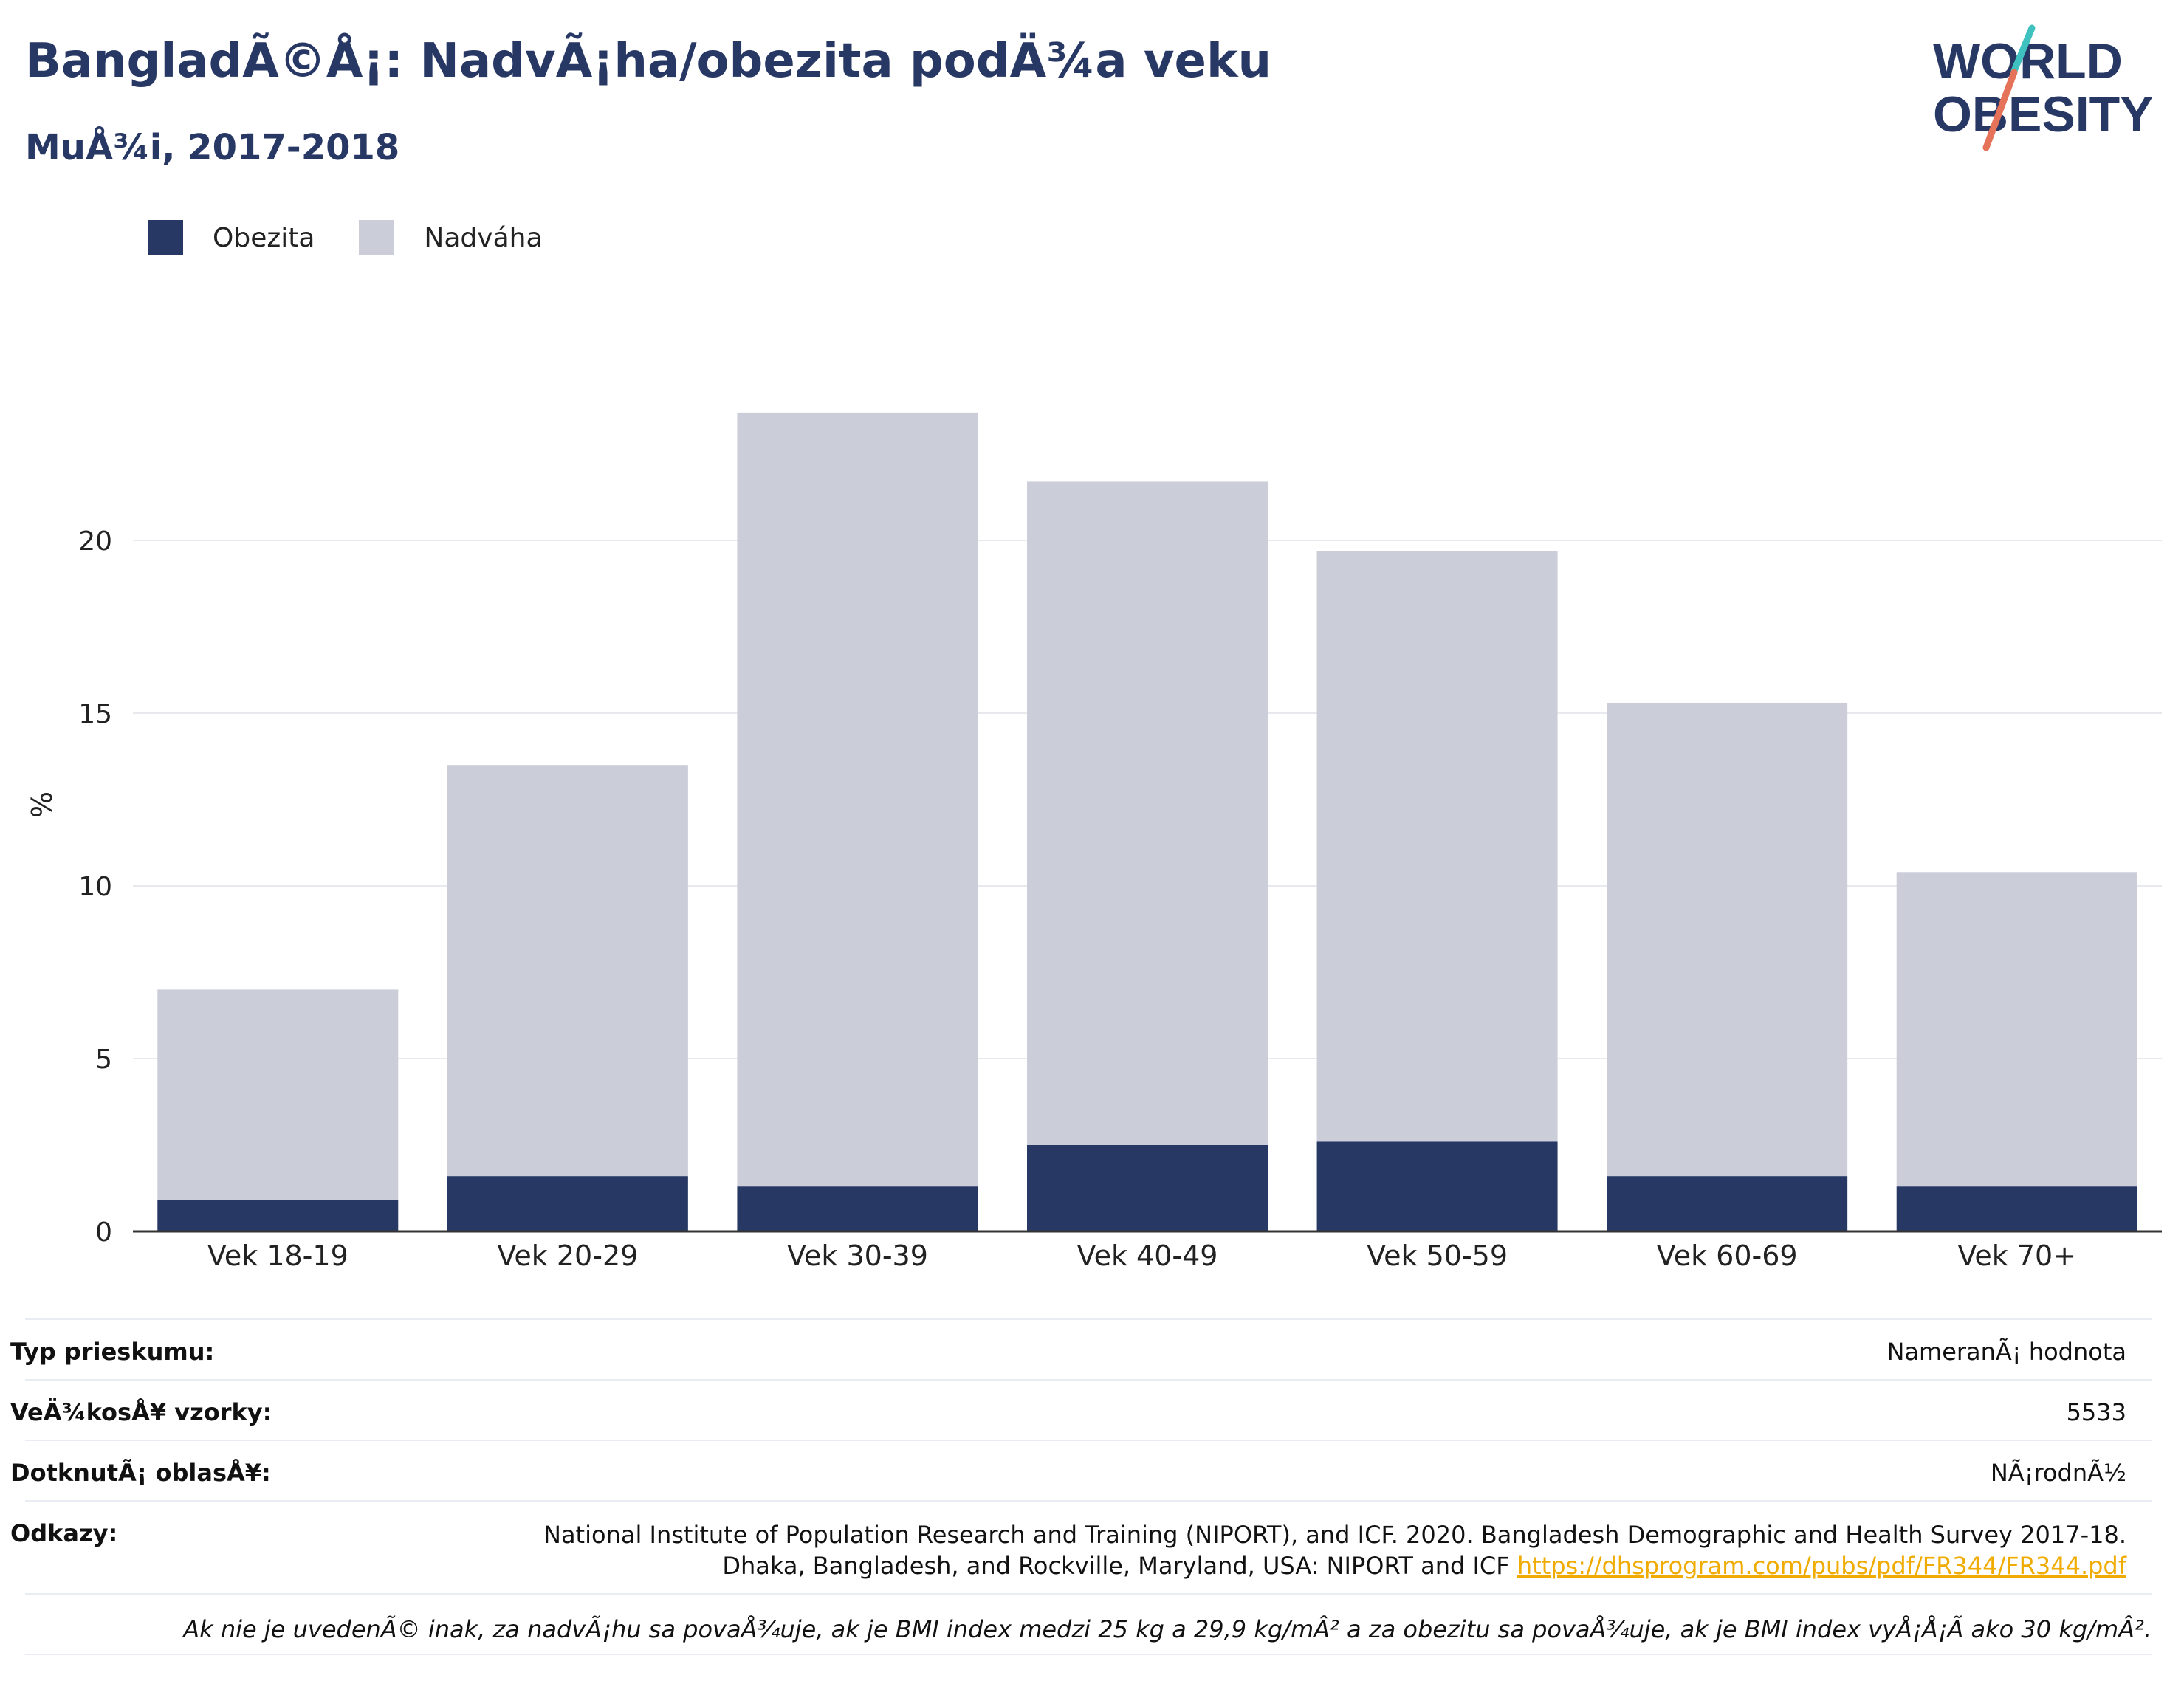 This screenshot has height=1695, width=2184. What do you see at coordinates (212, 147) in the screenshot?
I see `chart-subtitle: MuÅ¾i, 2017-2018` at bounding box center [212, 147].